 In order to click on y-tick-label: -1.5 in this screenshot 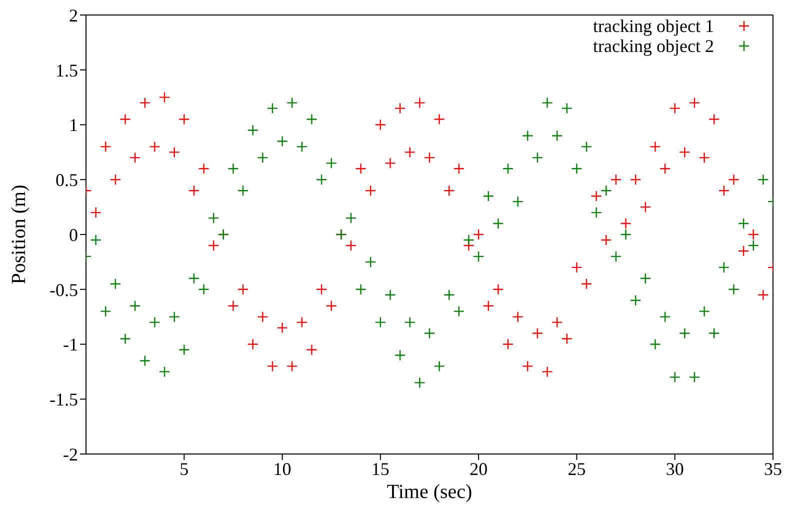, I will do `click(64, 400)`.